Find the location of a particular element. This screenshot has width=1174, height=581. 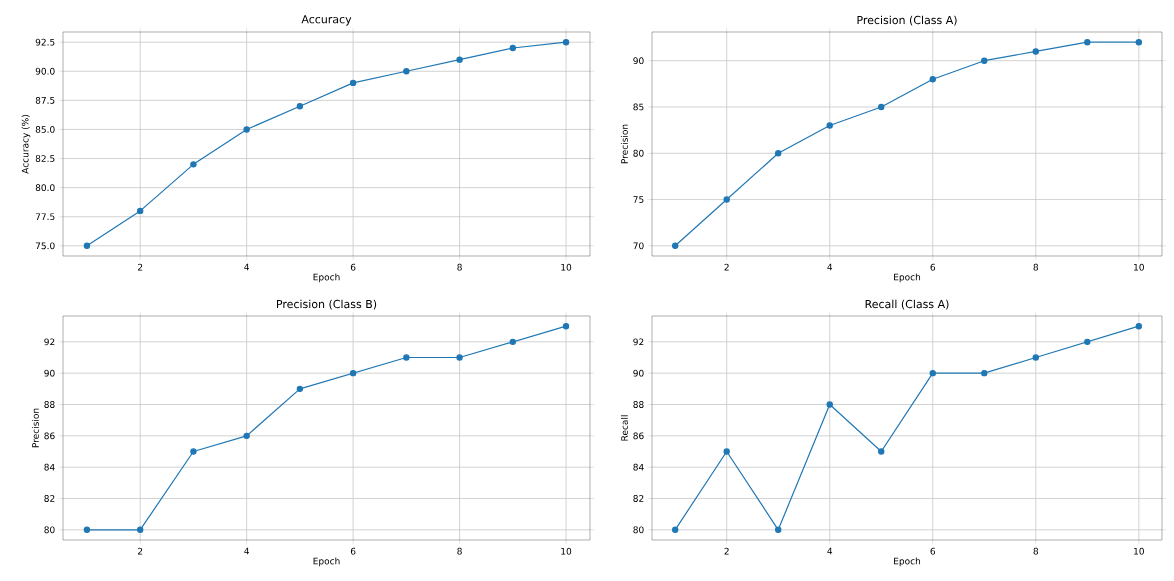

y-tick-label: 87.5 is located at coordinates (45, 100).